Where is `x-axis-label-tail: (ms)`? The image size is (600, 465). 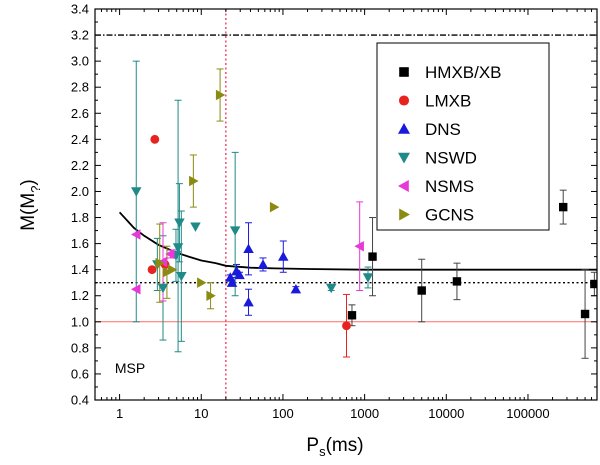 x-axis-label-tail: (ms) is located at coordinates (345, 445).